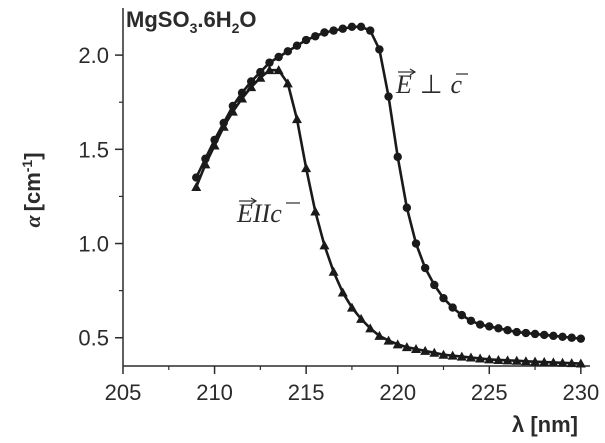 The image size is (605, 443). I want to click on x-tick-label: 225, so click(489, 392).